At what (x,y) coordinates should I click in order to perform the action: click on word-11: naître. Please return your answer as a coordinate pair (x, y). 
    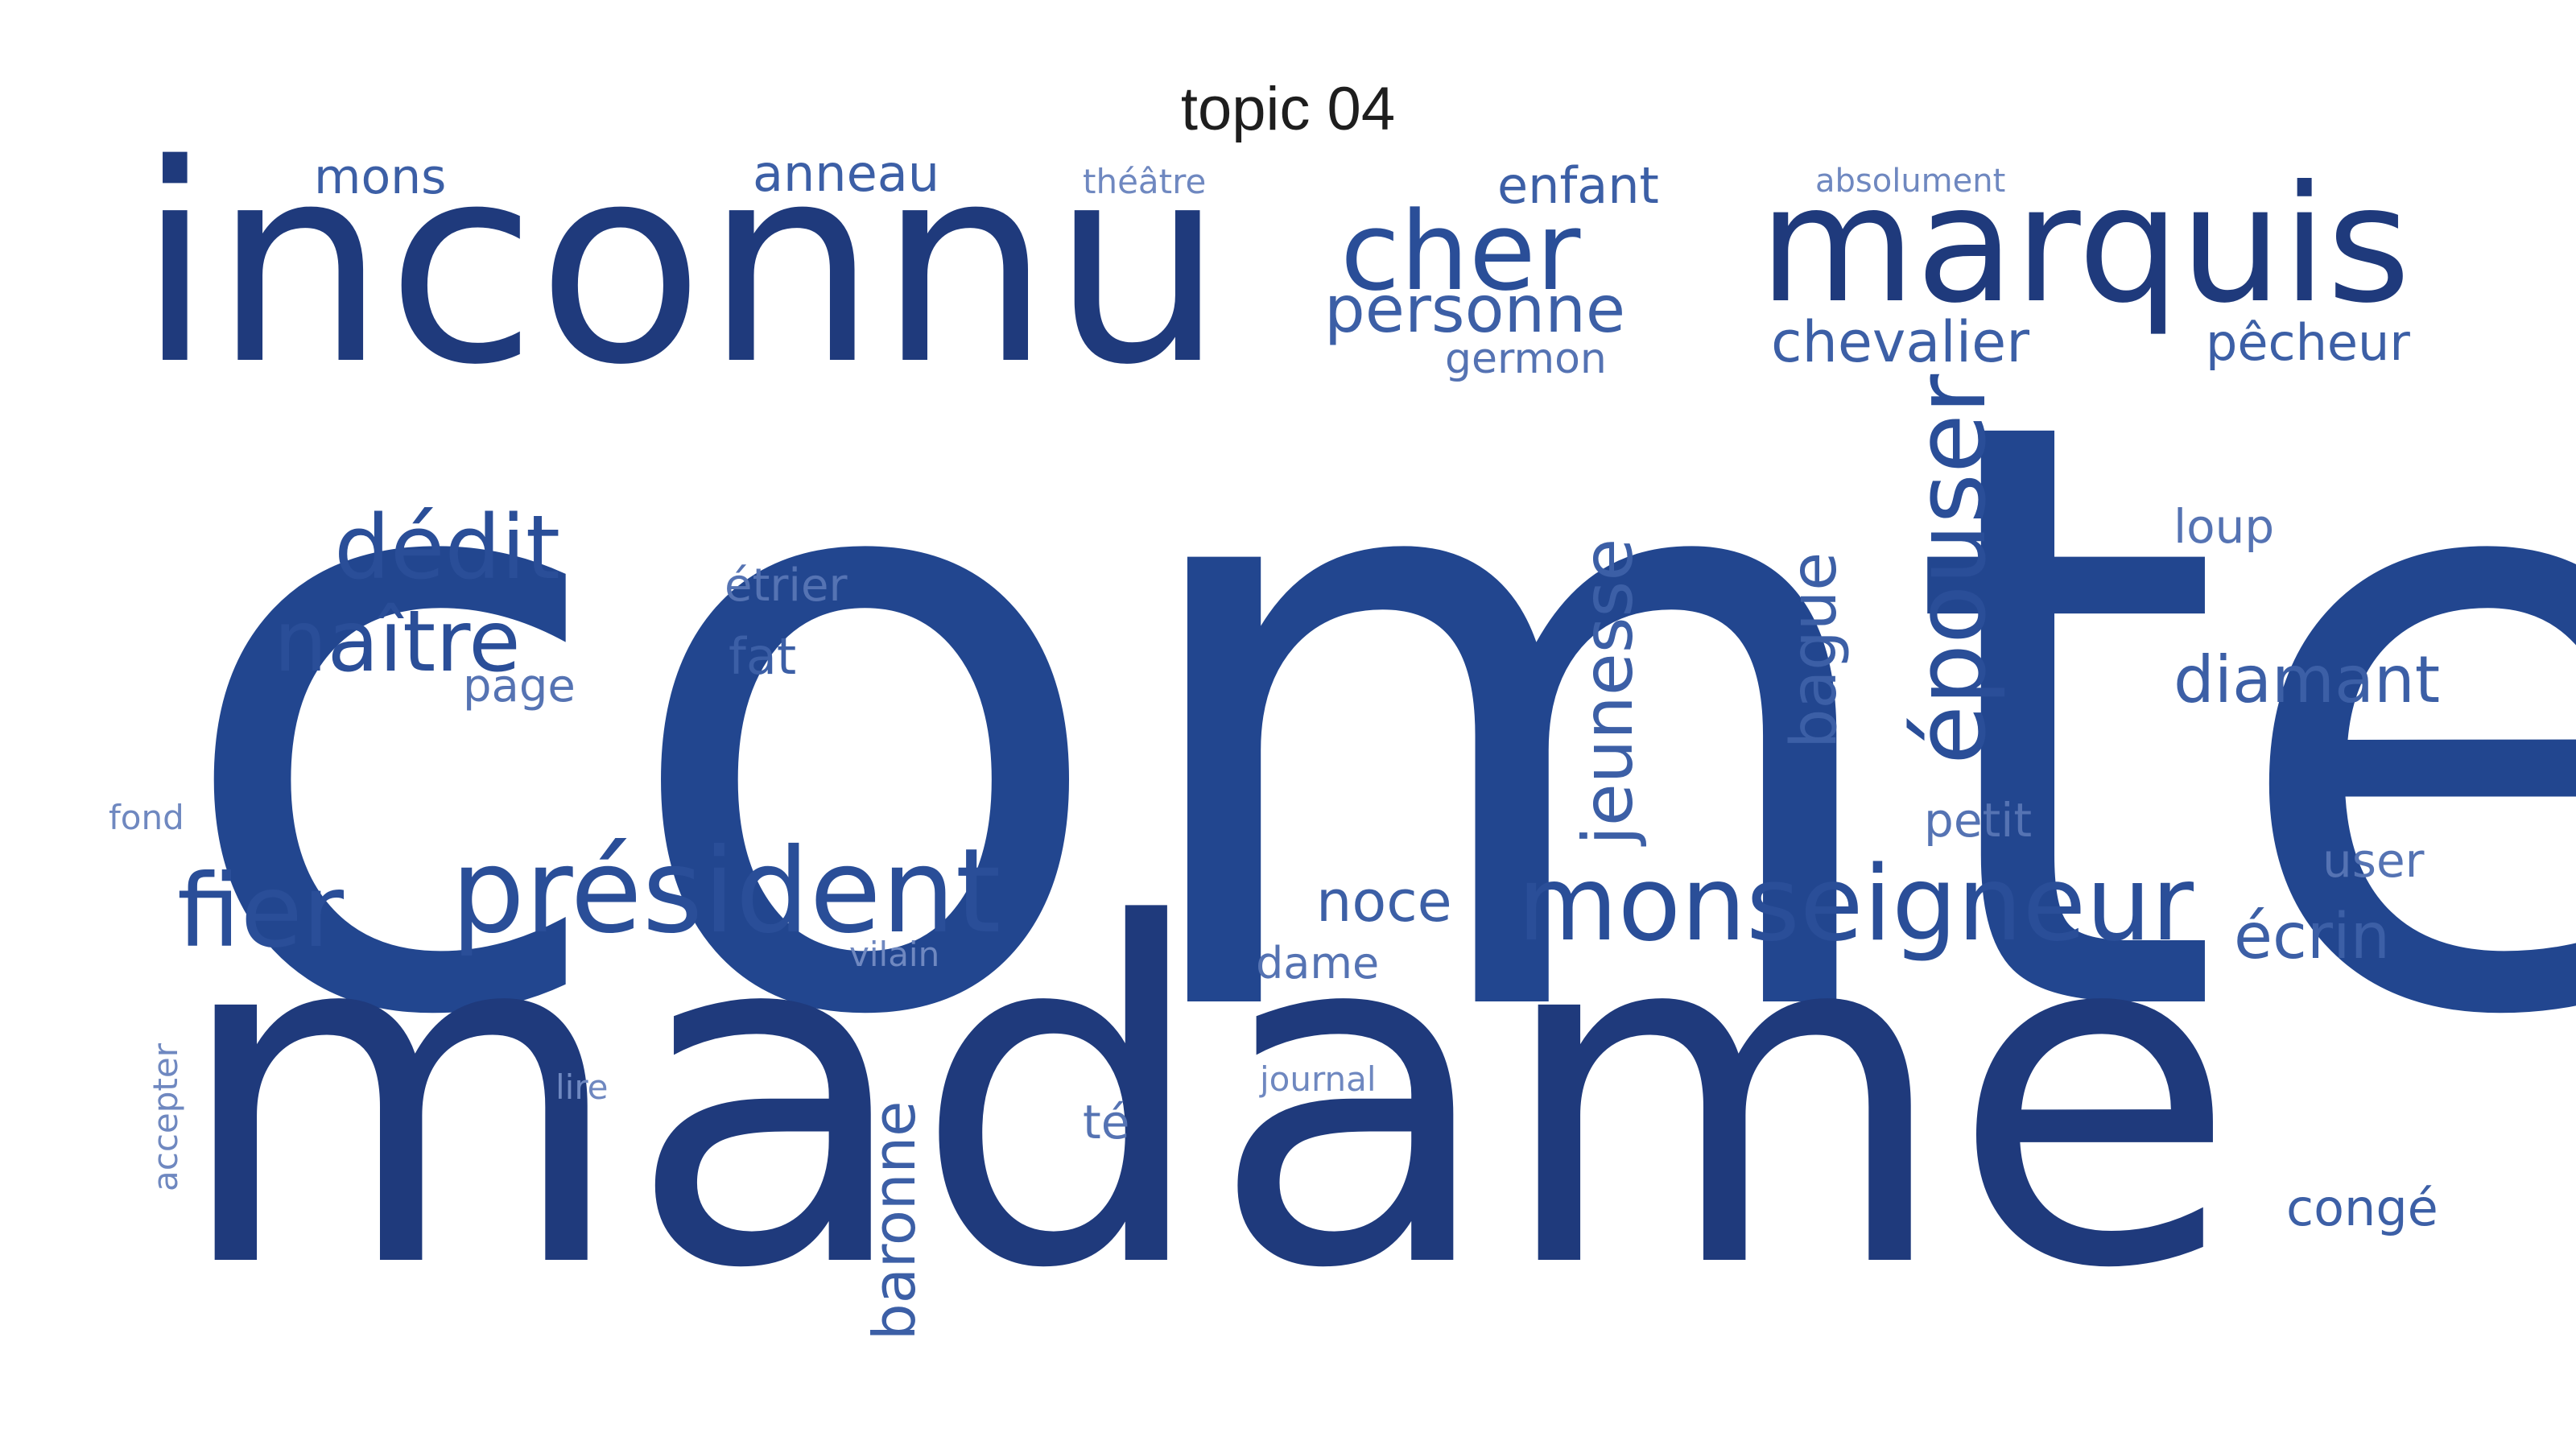
    Looking at the image, I should click on (397, 641).